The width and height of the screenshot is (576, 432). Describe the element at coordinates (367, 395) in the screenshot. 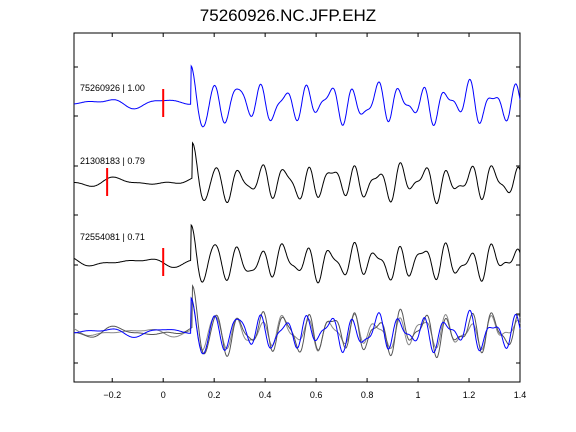

I see `x-tick-label: 0.8` at that location.